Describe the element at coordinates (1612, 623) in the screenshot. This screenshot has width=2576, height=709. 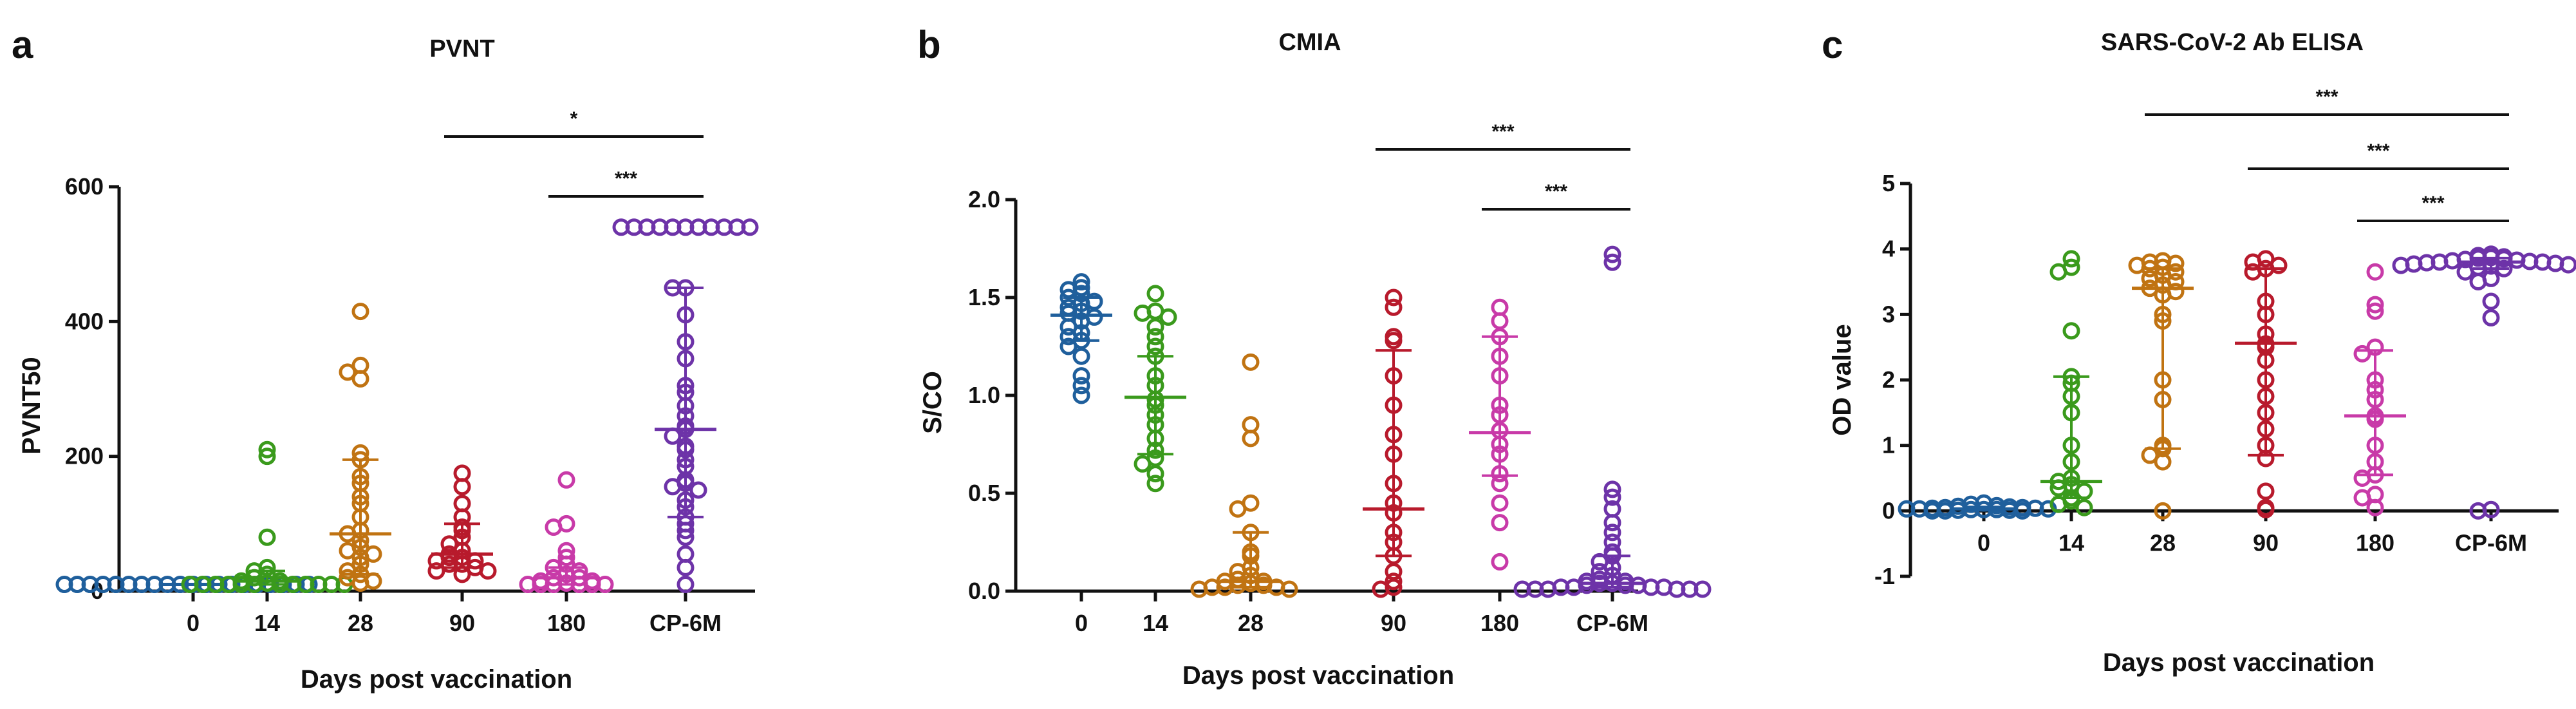
I see `x-tick-label: CP-6M` at that location.